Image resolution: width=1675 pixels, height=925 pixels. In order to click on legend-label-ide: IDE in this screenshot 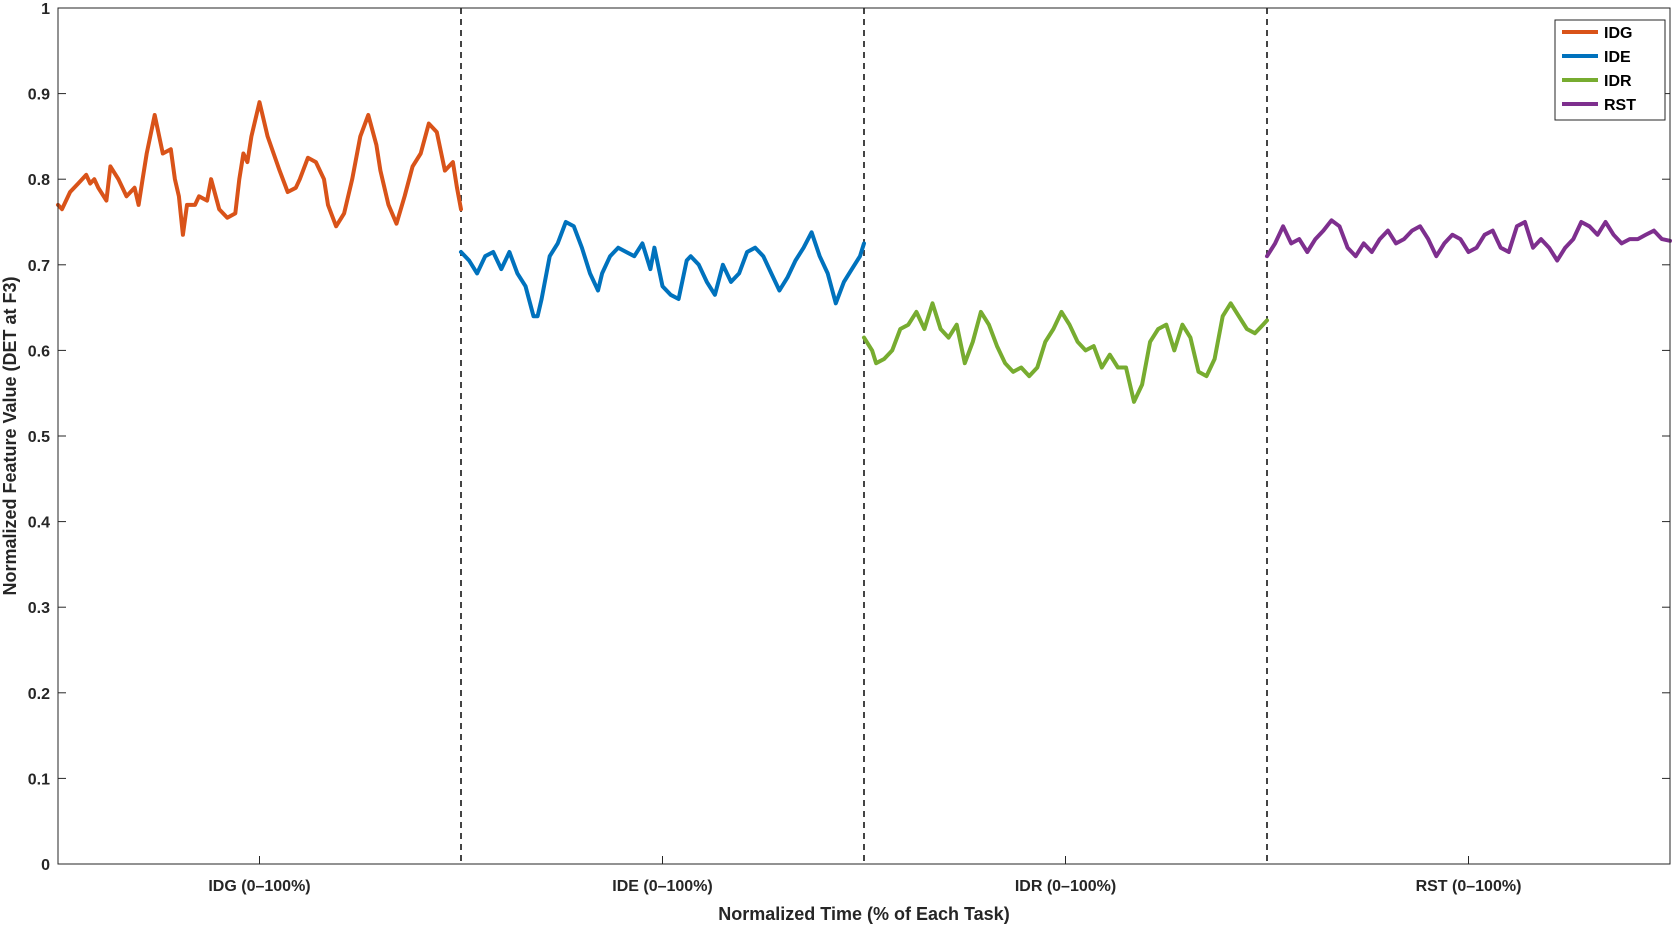, I will do `click(1617, 57)`.